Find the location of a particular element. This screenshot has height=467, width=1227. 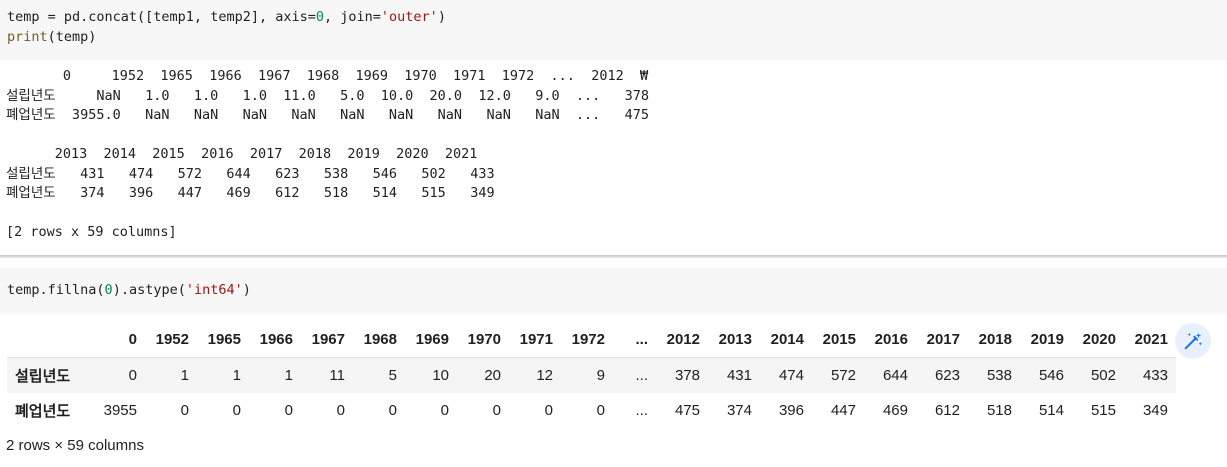

column-header: 1971 is located at coordinates (535, 340).